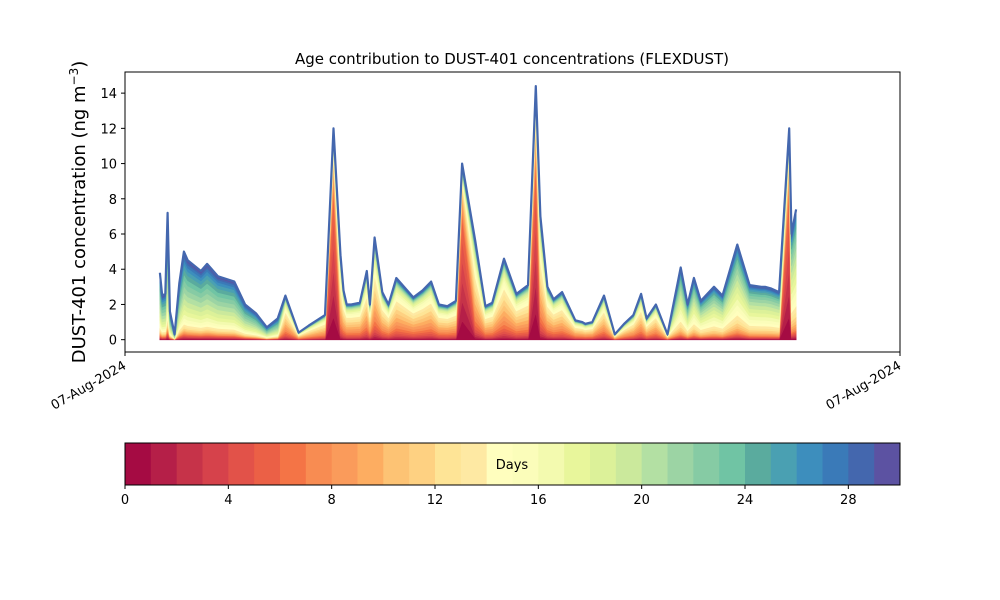  Describe the element at coordinates (435, 500) in the screenshot. I see `colorbar-tick-label: 12` at that location.